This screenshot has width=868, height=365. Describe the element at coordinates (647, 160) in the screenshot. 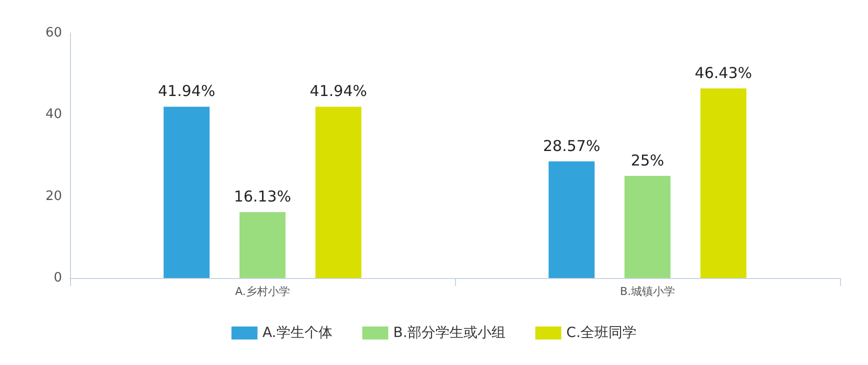

I see `data-label: 25%` at that location.